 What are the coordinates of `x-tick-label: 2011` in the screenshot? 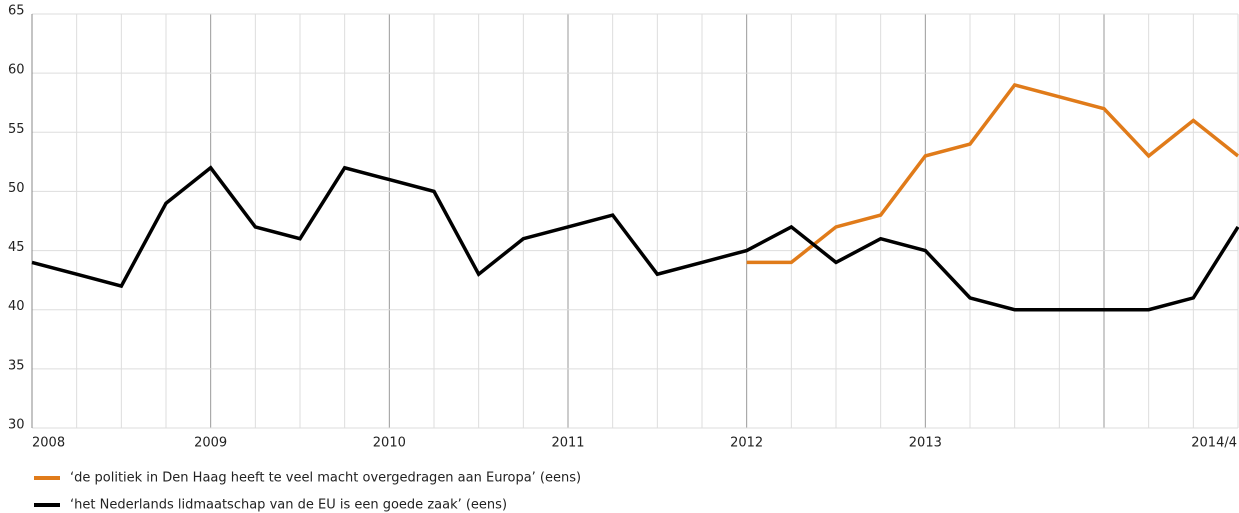 It's located at (567, 443).